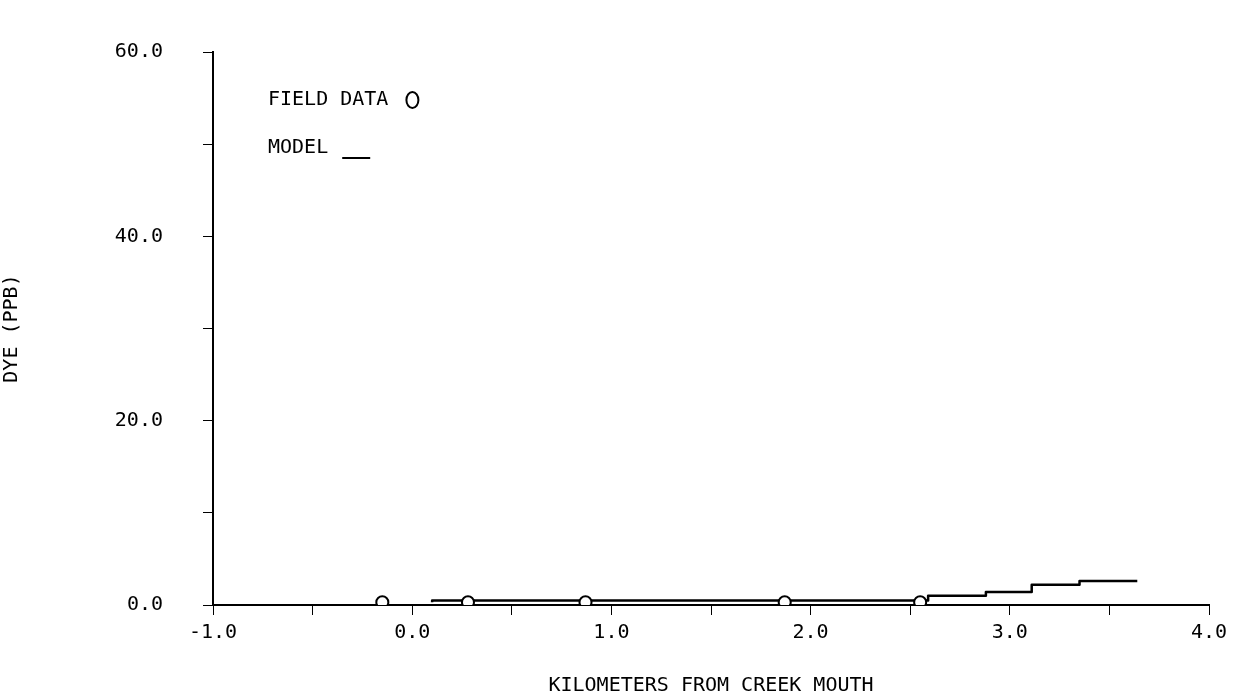  Describe the element at coordinates (328, 98) in the screenshot. I see `legend-label: FIELD DATA` at that location.